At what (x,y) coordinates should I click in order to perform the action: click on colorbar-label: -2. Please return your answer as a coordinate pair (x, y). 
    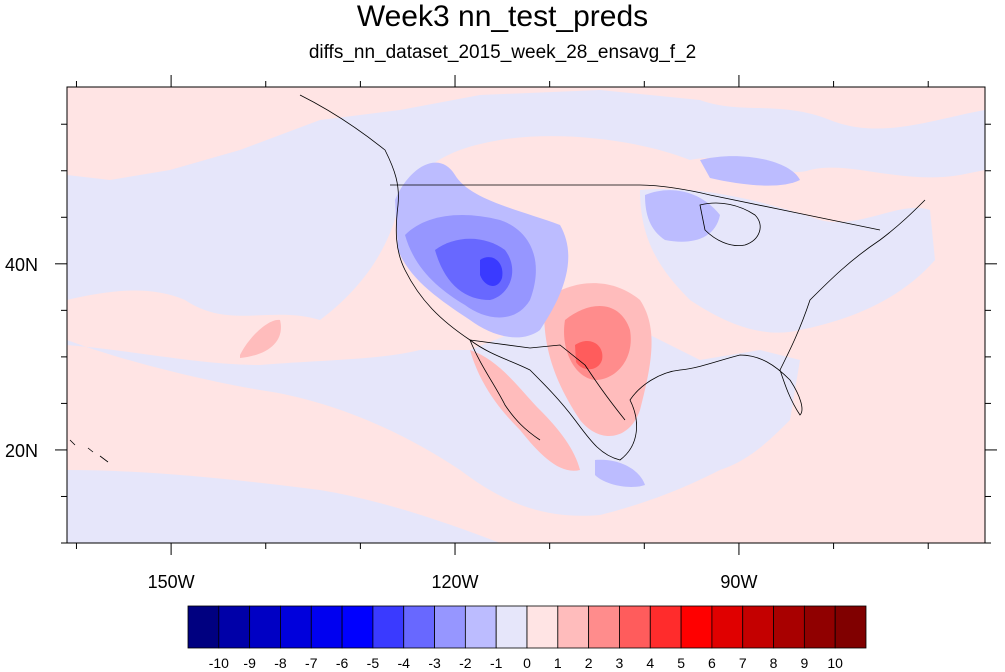
    Looking at the image, I should click on (465, 663).